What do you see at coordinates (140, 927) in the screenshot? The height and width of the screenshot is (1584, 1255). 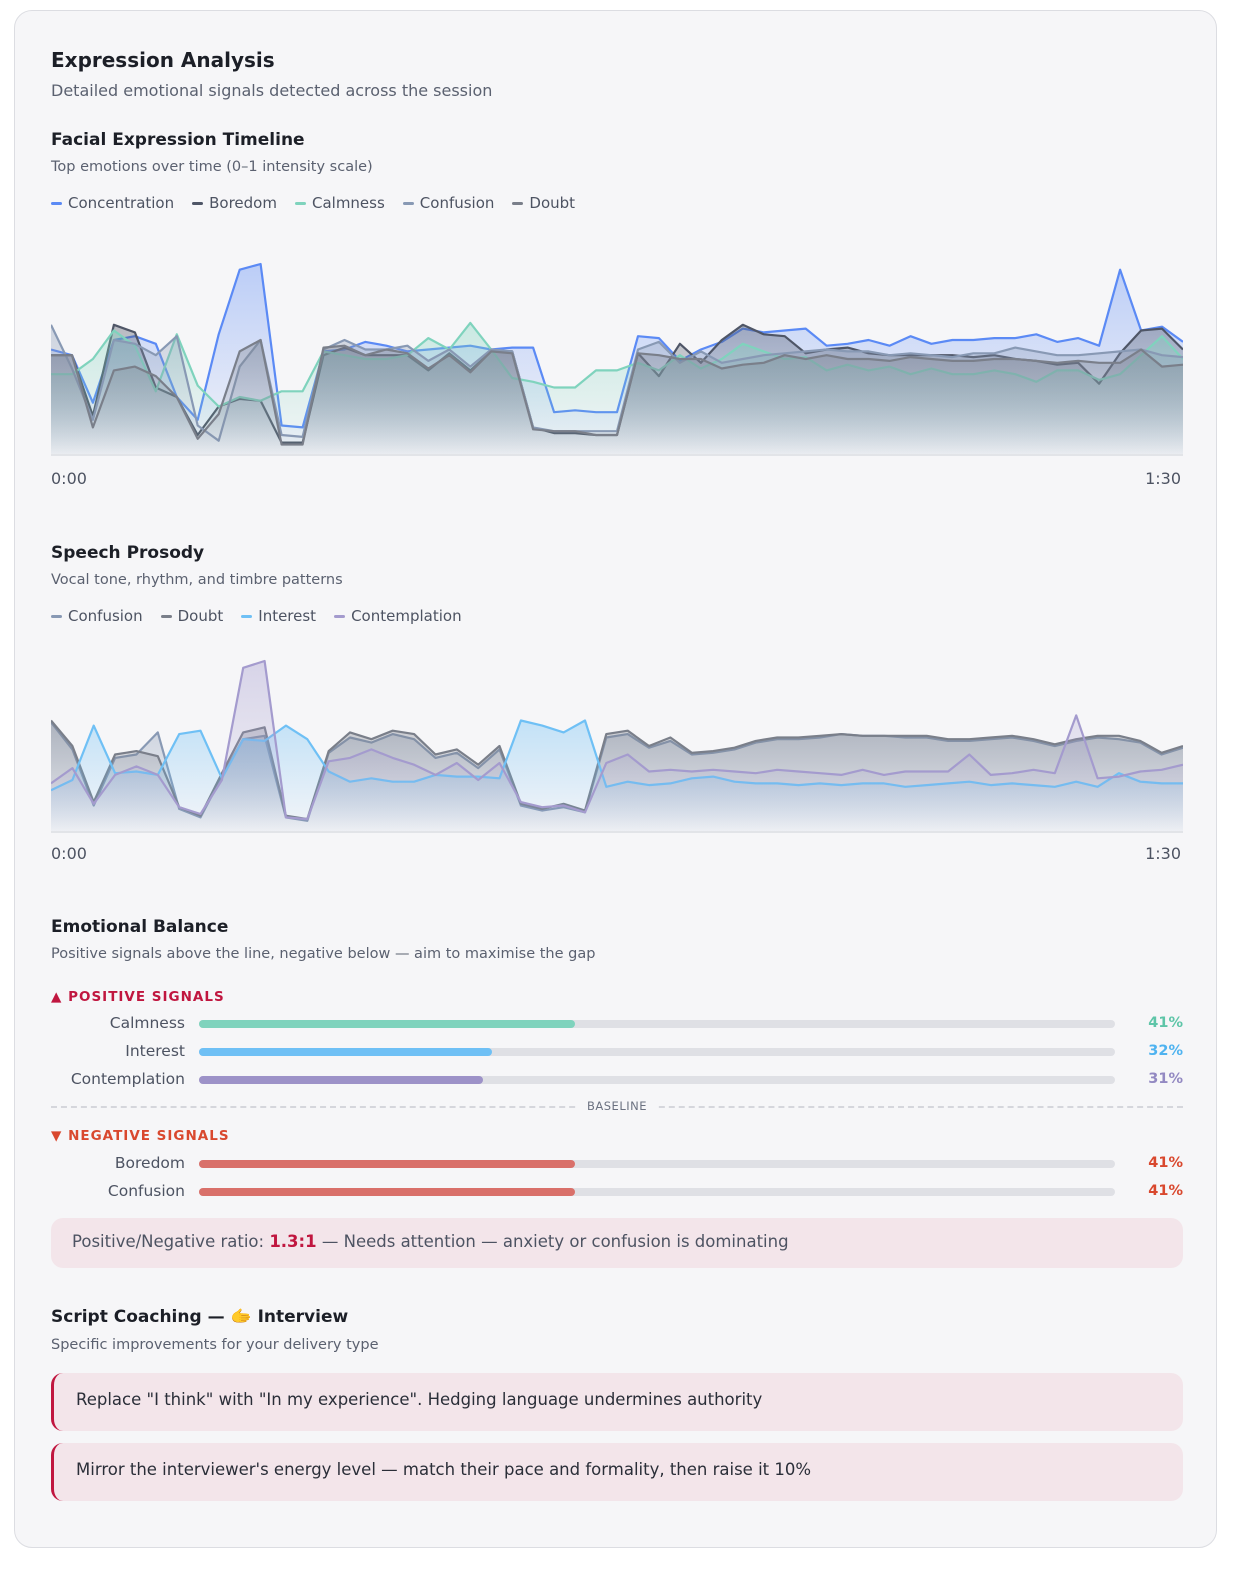 I see `balance-title: Emotional Balance` at bounding box center [140, 927].